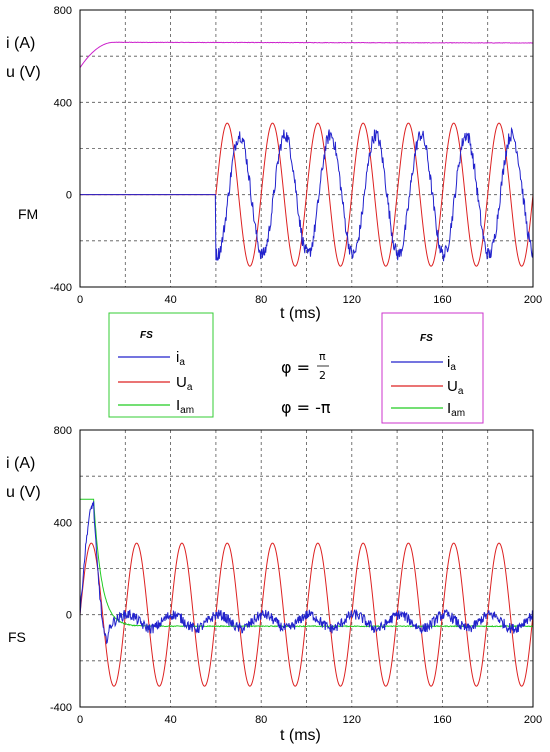  What do you see at coordinates (322, 356) in the screenshot?
I see `phase-label-1-numerator: π` at bounding box center [322, 356].